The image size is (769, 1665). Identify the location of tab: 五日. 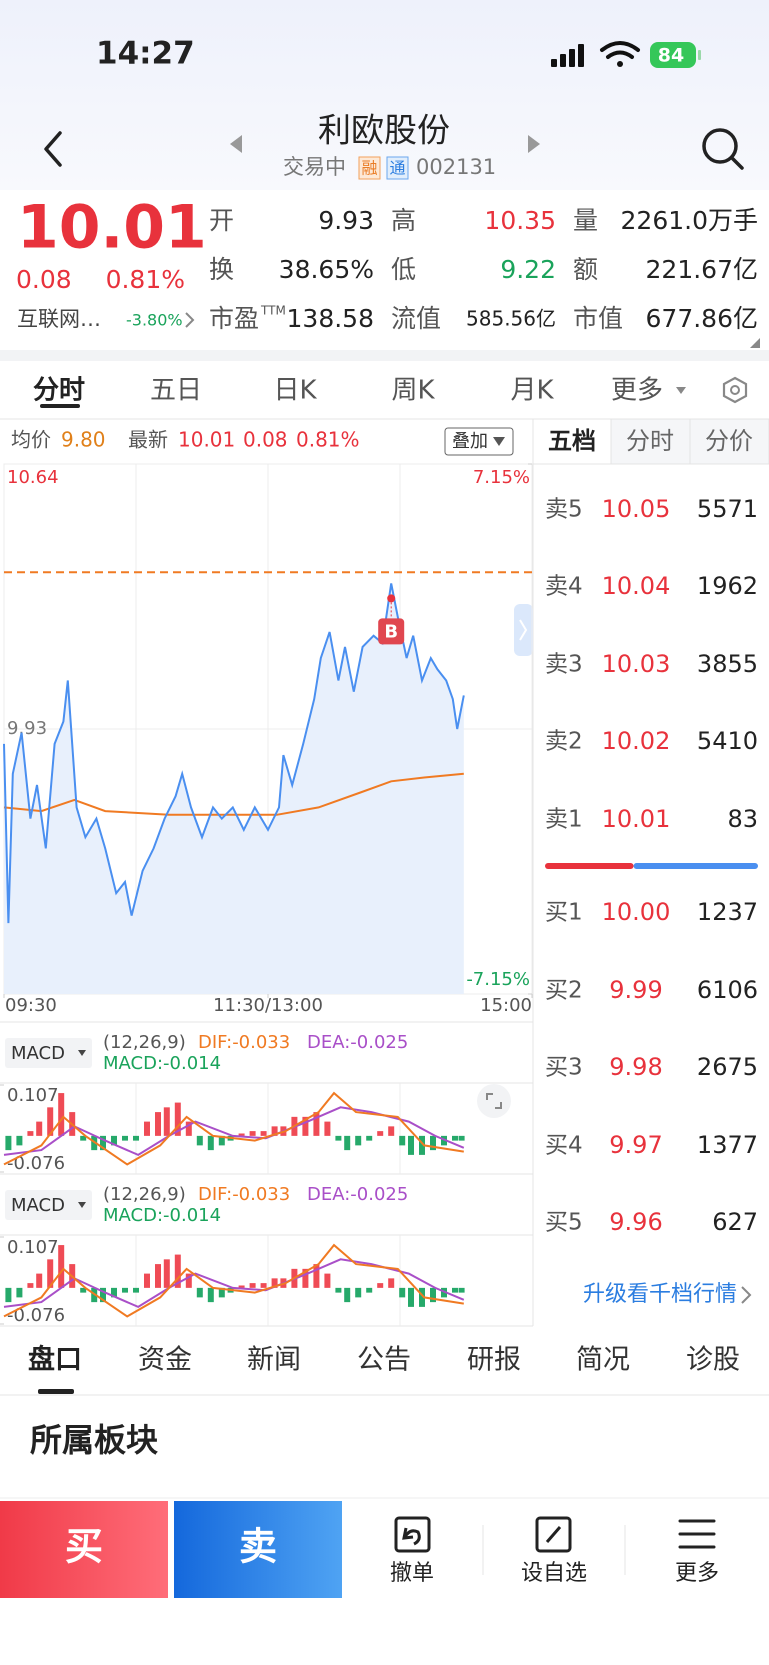
(176, 391).